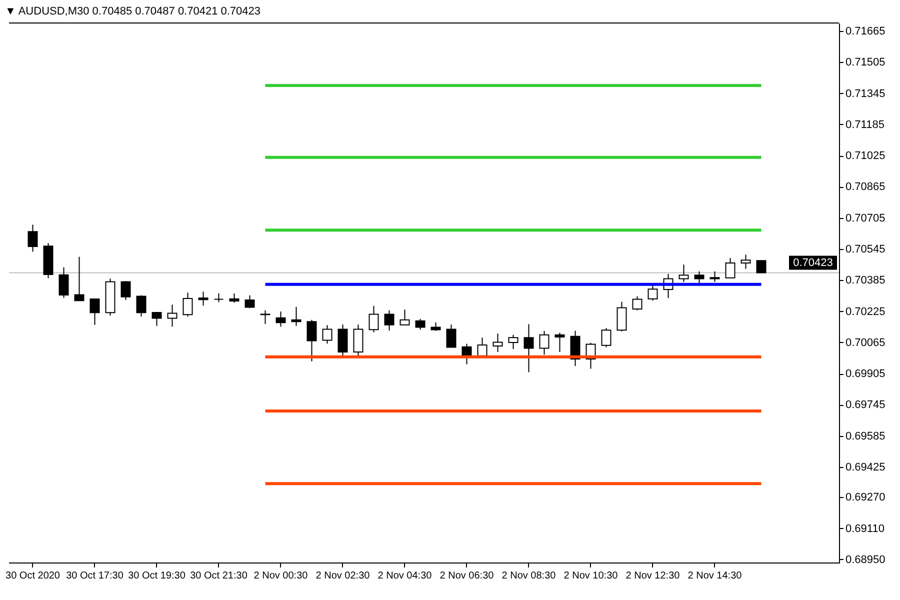  I want to click on x-tick-label: 2 Nov 02:30, so click(343, 576).